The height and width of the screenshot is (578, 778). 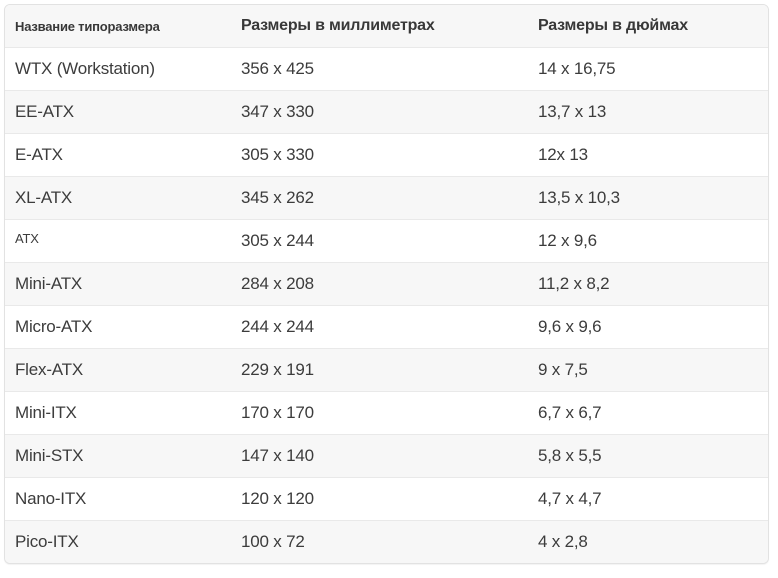 What do you see at coordinates (44, 197) in the screenshot?
I see `cell-name: XL-ATX` at bounding box center [44, 197].